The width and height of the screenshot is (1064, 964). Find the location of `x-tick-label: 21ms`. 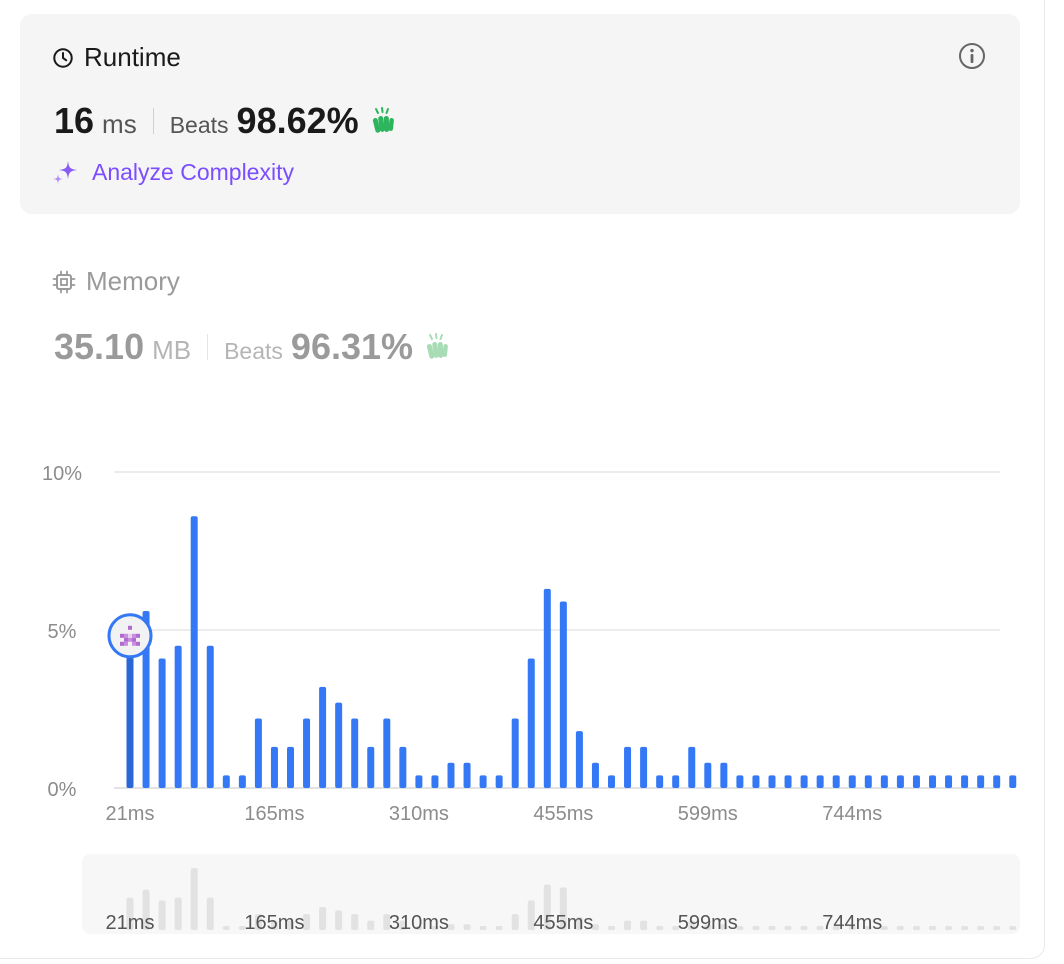

x-tick-label: 21ms is located at coordinates (130, 814).